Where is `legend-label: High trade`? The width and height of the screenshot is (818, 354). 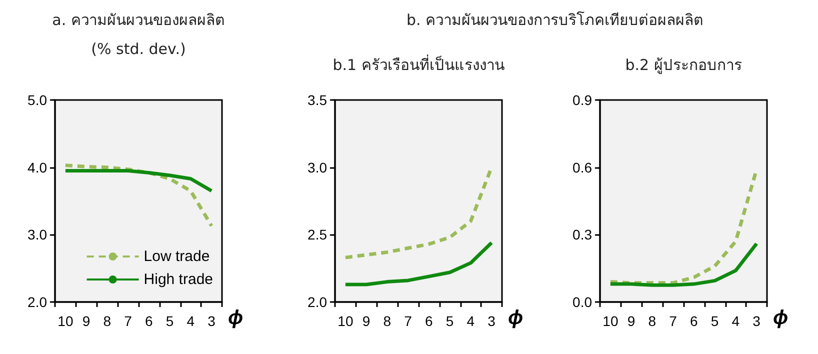 legend-label: High trade is located at coordinates (179, 279).